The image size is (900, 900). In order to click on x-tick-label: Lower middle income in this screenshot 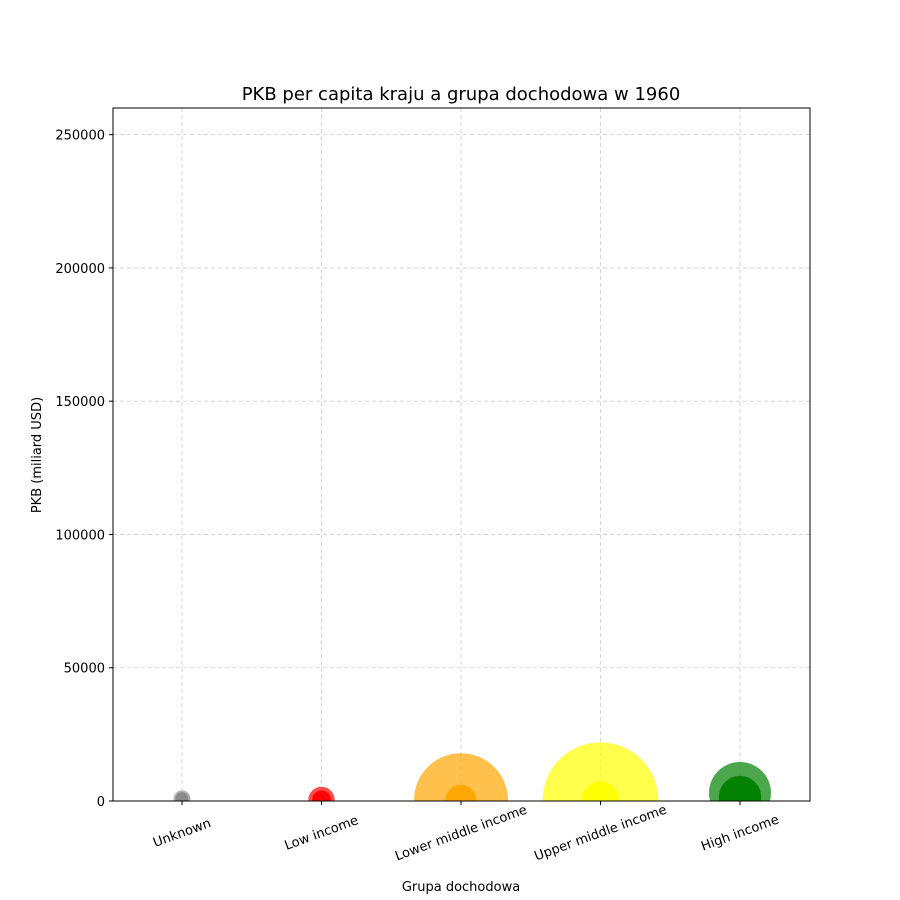, I will do `click(461, 834)`.